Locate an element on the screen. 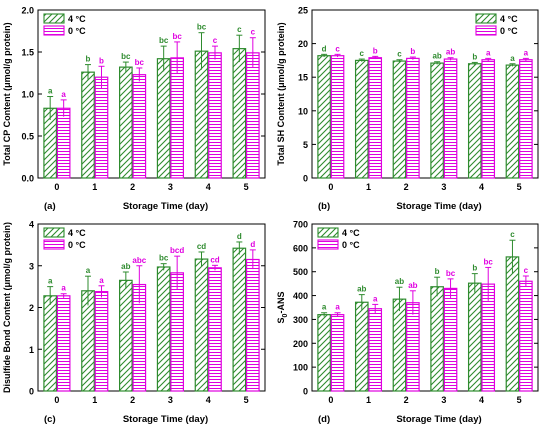 The width and height of the screenshot is (550, 440). y-tick-label: 200 is located at coordinates (300, 344).